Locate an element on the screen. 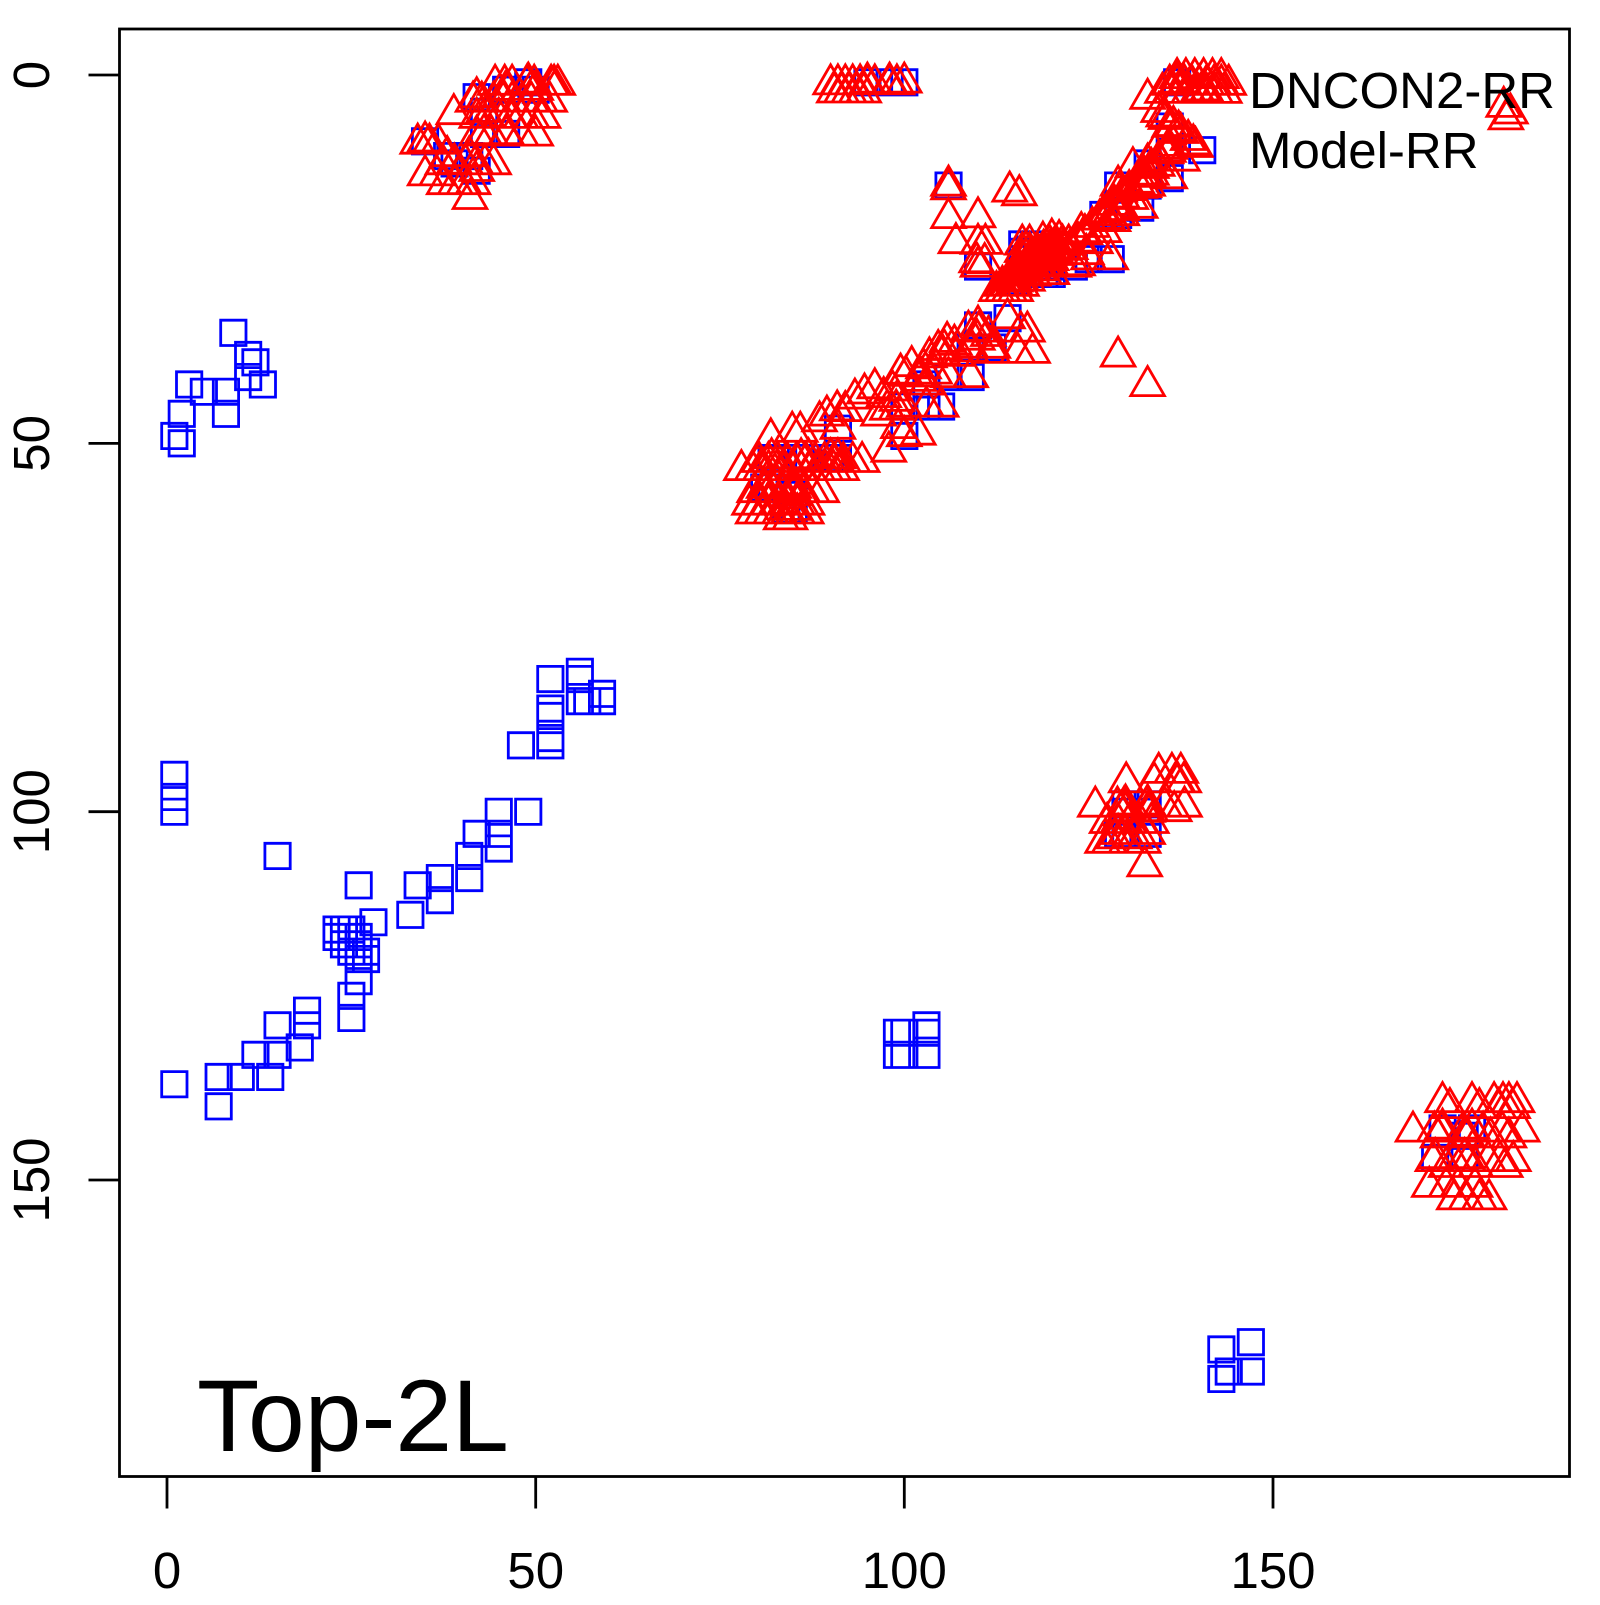  svg-text: Top-2L is located at coordinates (353, 1416).